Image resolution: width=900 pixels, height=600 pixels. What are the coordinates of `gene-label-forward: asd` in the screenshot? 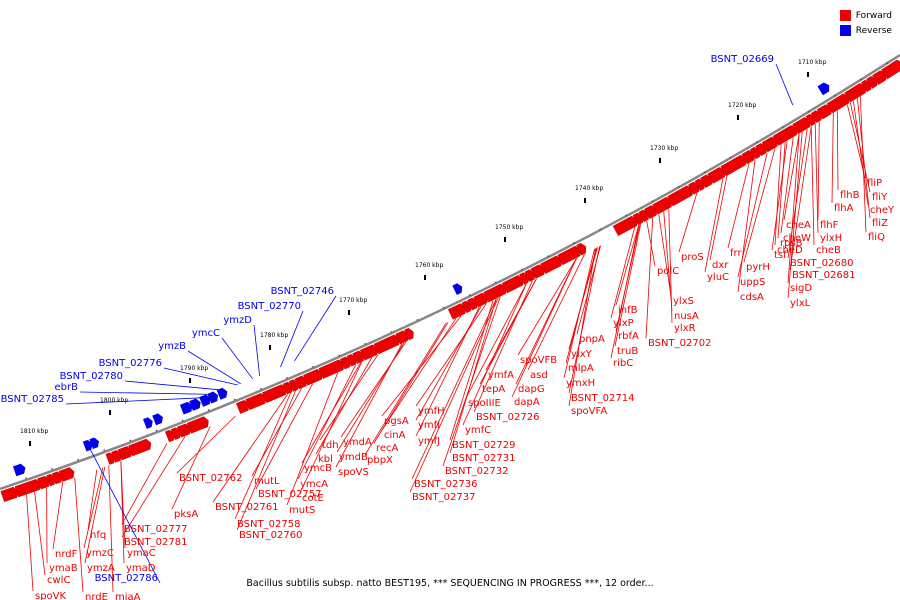 It's located at (539, 375).